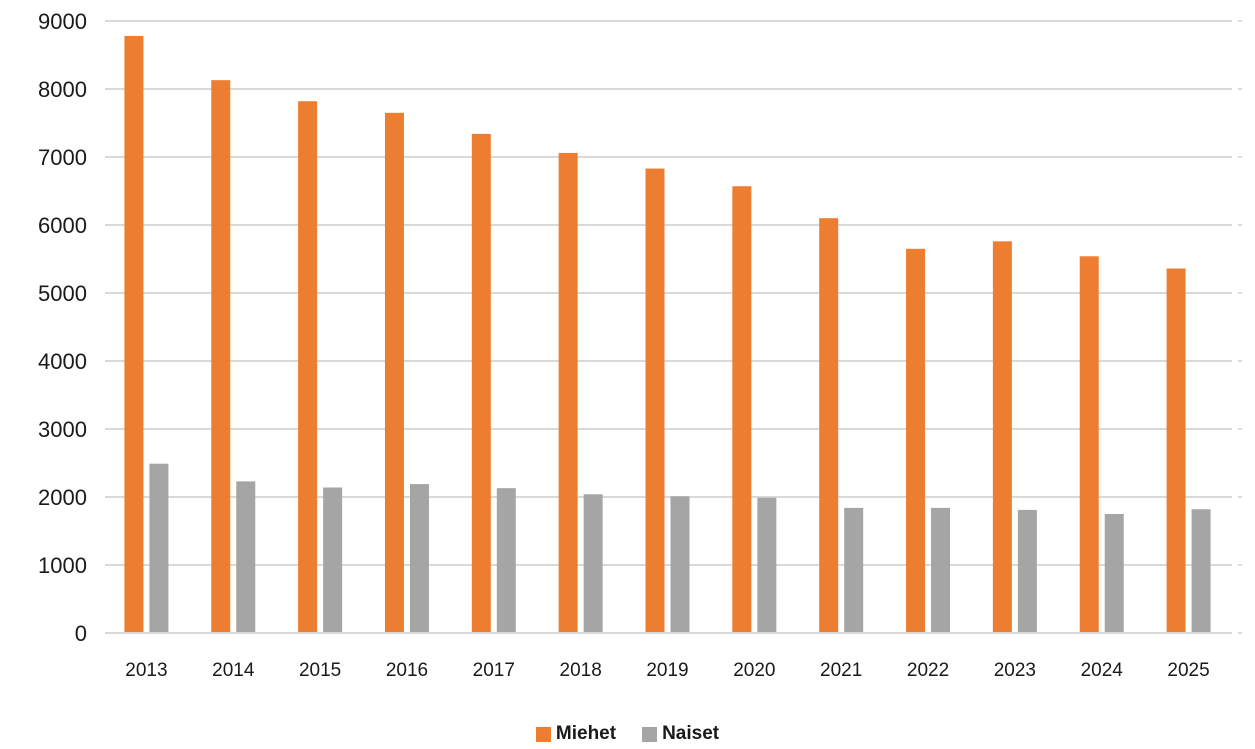 The width and height of the screenshot is (1255, 749). Describe the element at coordinates (767, 565) in the screenshot. I see `bar-naiset-2020` at that location.